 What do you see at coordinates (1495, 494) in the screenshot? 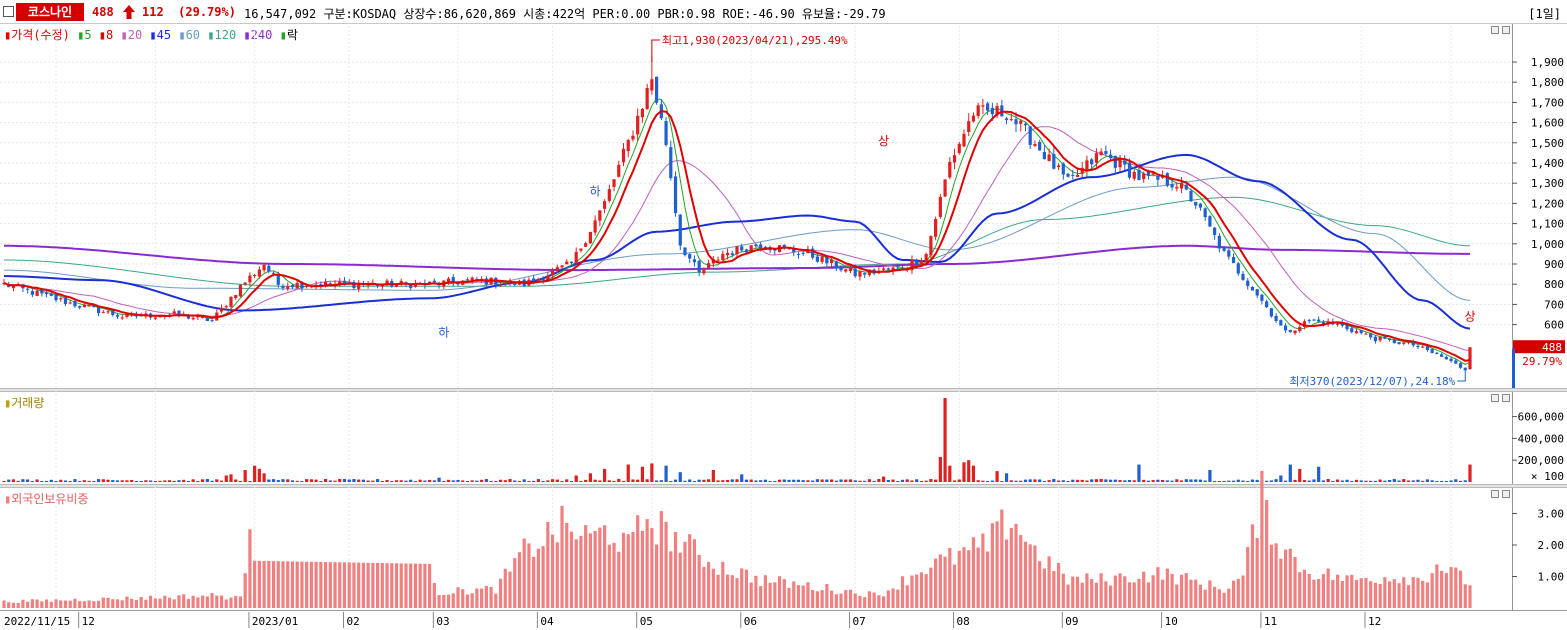
I see `foreign-minimize-icon` at bounding box center [1495, 494].